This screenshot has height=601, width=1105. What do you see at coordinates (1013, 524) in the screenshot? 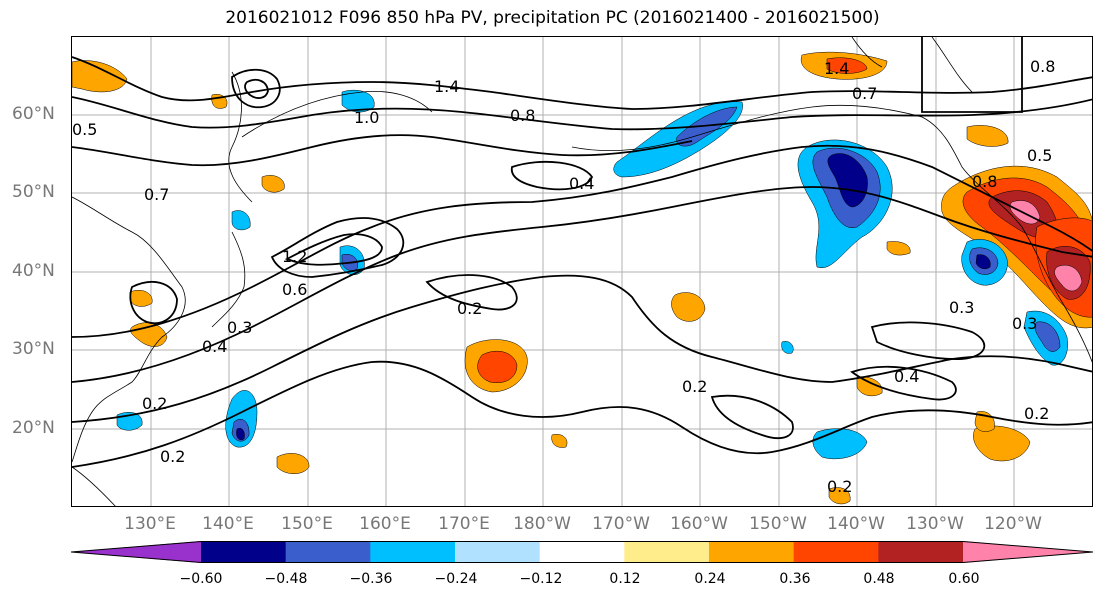
I see `lon-label: 120°W` at bounding box center [1013, 524].